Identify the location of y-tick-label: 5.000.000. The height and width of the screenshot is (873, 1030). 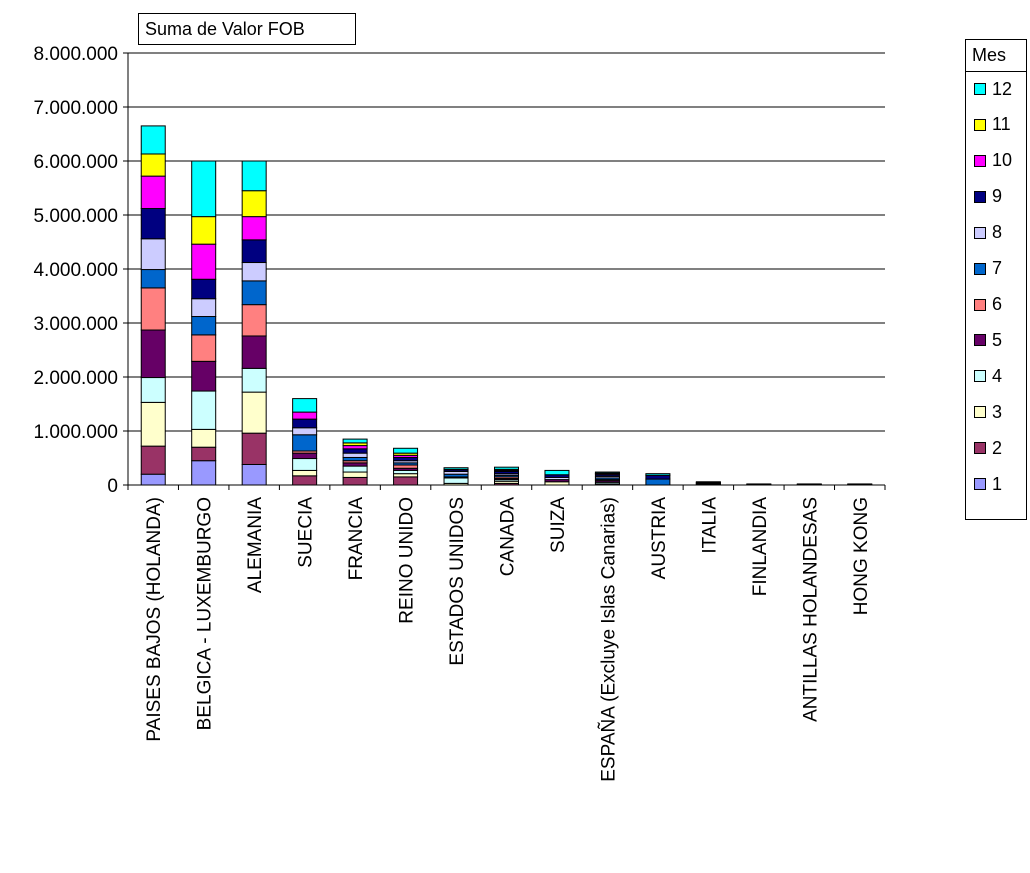
(75, 216).